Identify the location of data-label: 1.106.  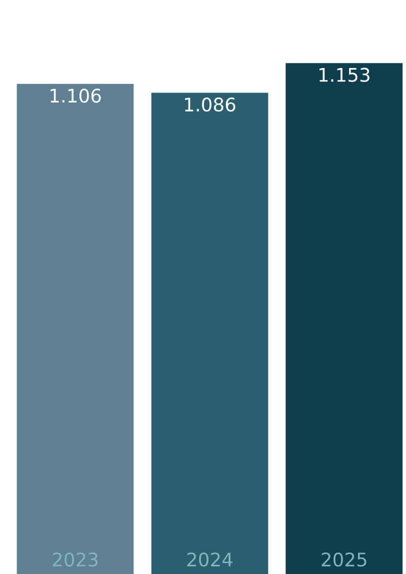
(75, 95).